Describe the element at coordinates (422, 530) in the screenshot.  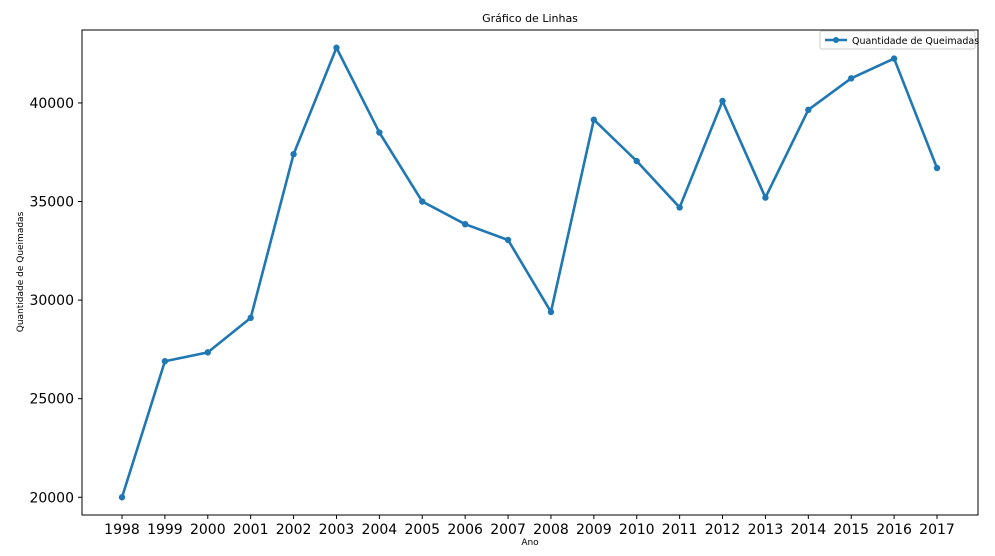
I see `x-tick-label: 2005` at that location.